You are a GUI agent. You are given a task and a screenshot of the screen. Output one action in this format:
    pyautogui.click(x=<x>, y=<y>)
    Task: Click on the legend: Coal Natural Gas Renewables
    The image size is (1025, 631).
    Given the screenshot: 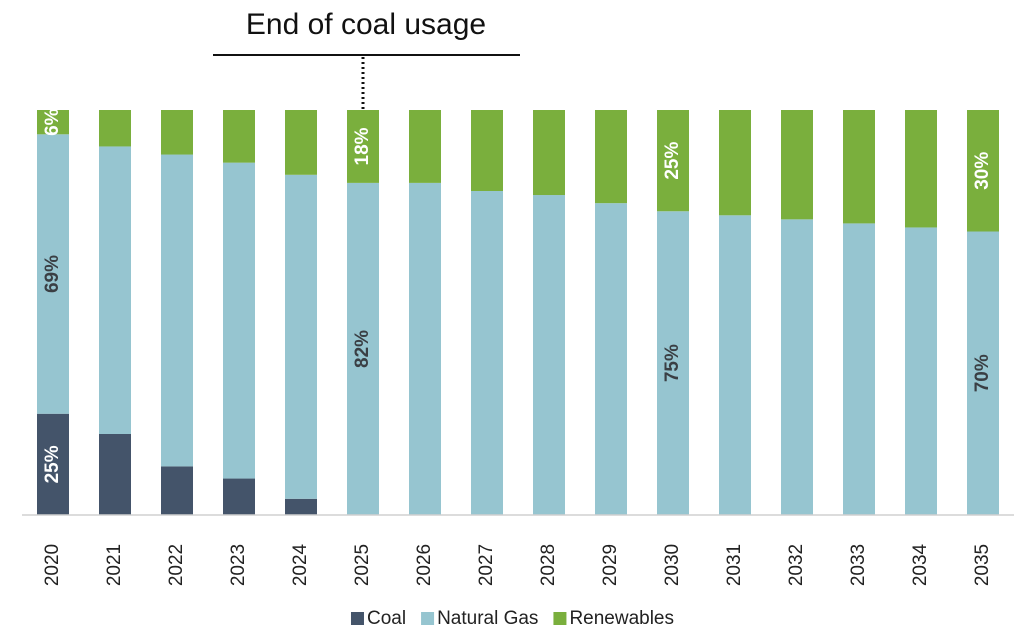 What is the action you would take?
    pyautogui.click(x=512, y=618)
    